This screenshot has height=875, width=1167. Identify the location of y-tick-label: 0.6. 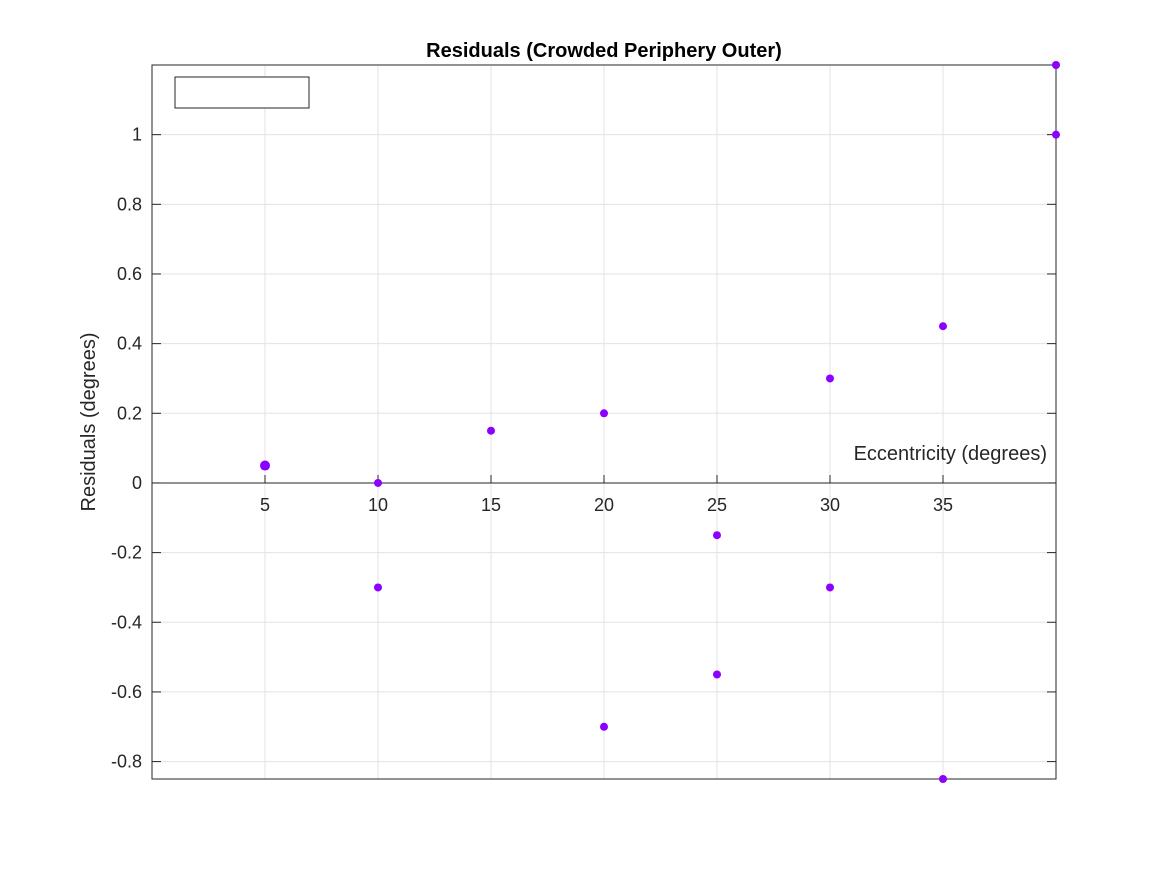
(129, 274).